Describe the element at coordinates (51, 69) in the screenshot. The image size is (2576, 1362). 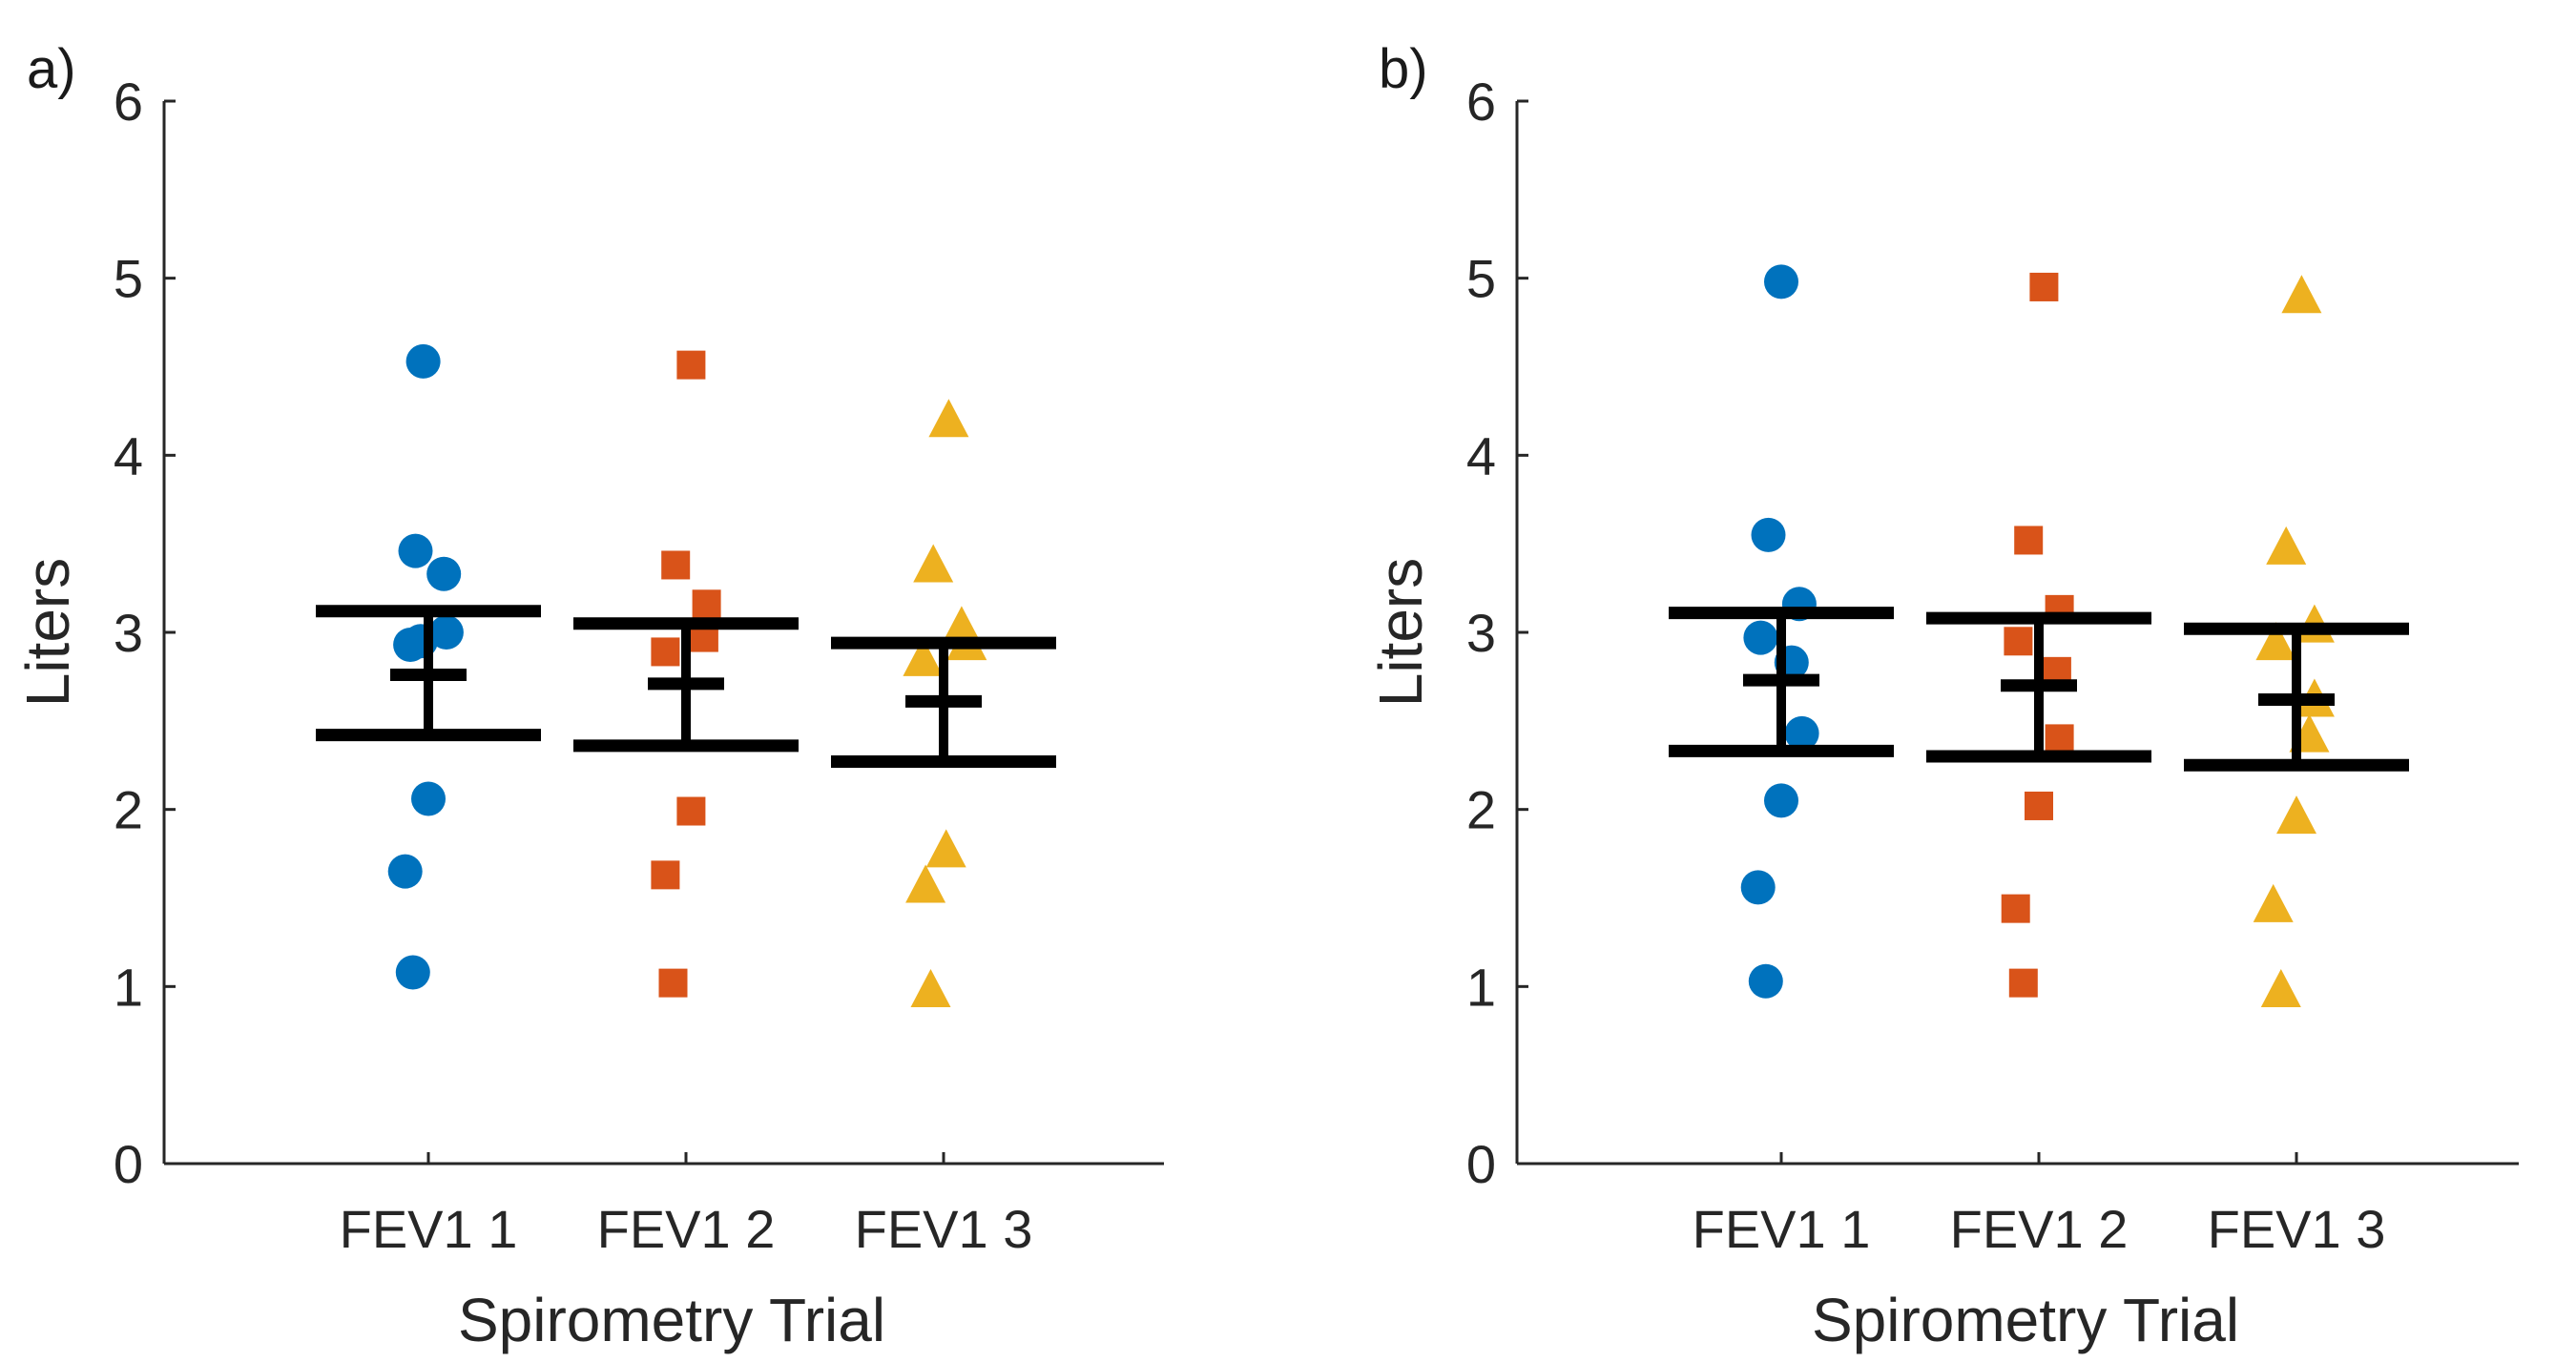
I see `panel-label: a)` at that location.